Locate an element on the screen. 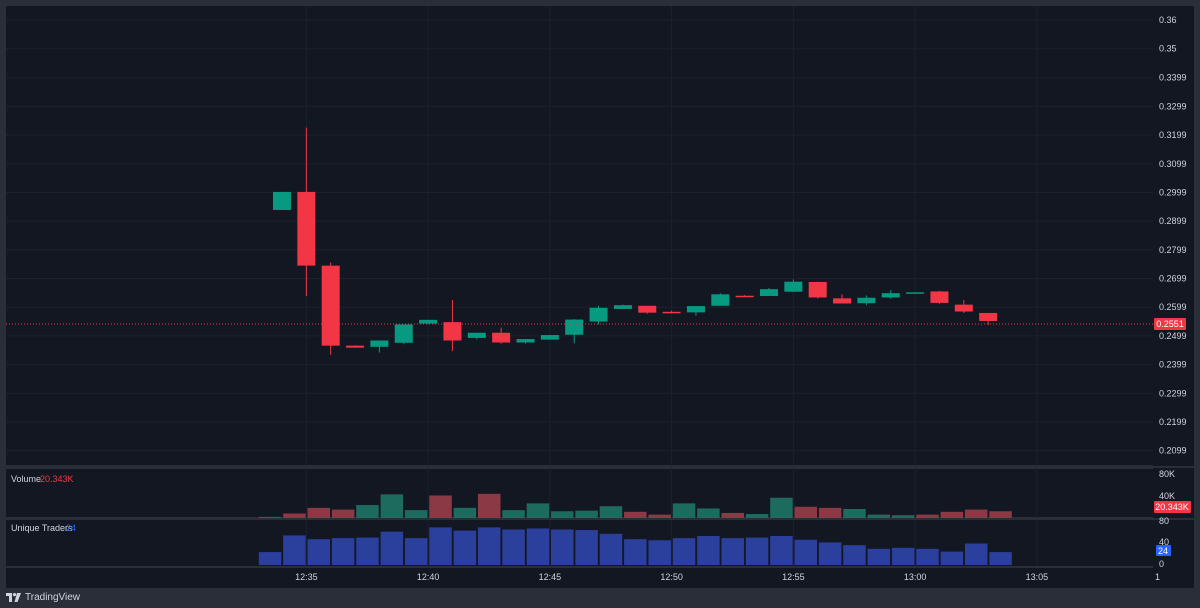 Image resolution: width=1200 pixels, height=608 pixels. price-tick-label: 0.36 is located at coordinates (1168, 20).